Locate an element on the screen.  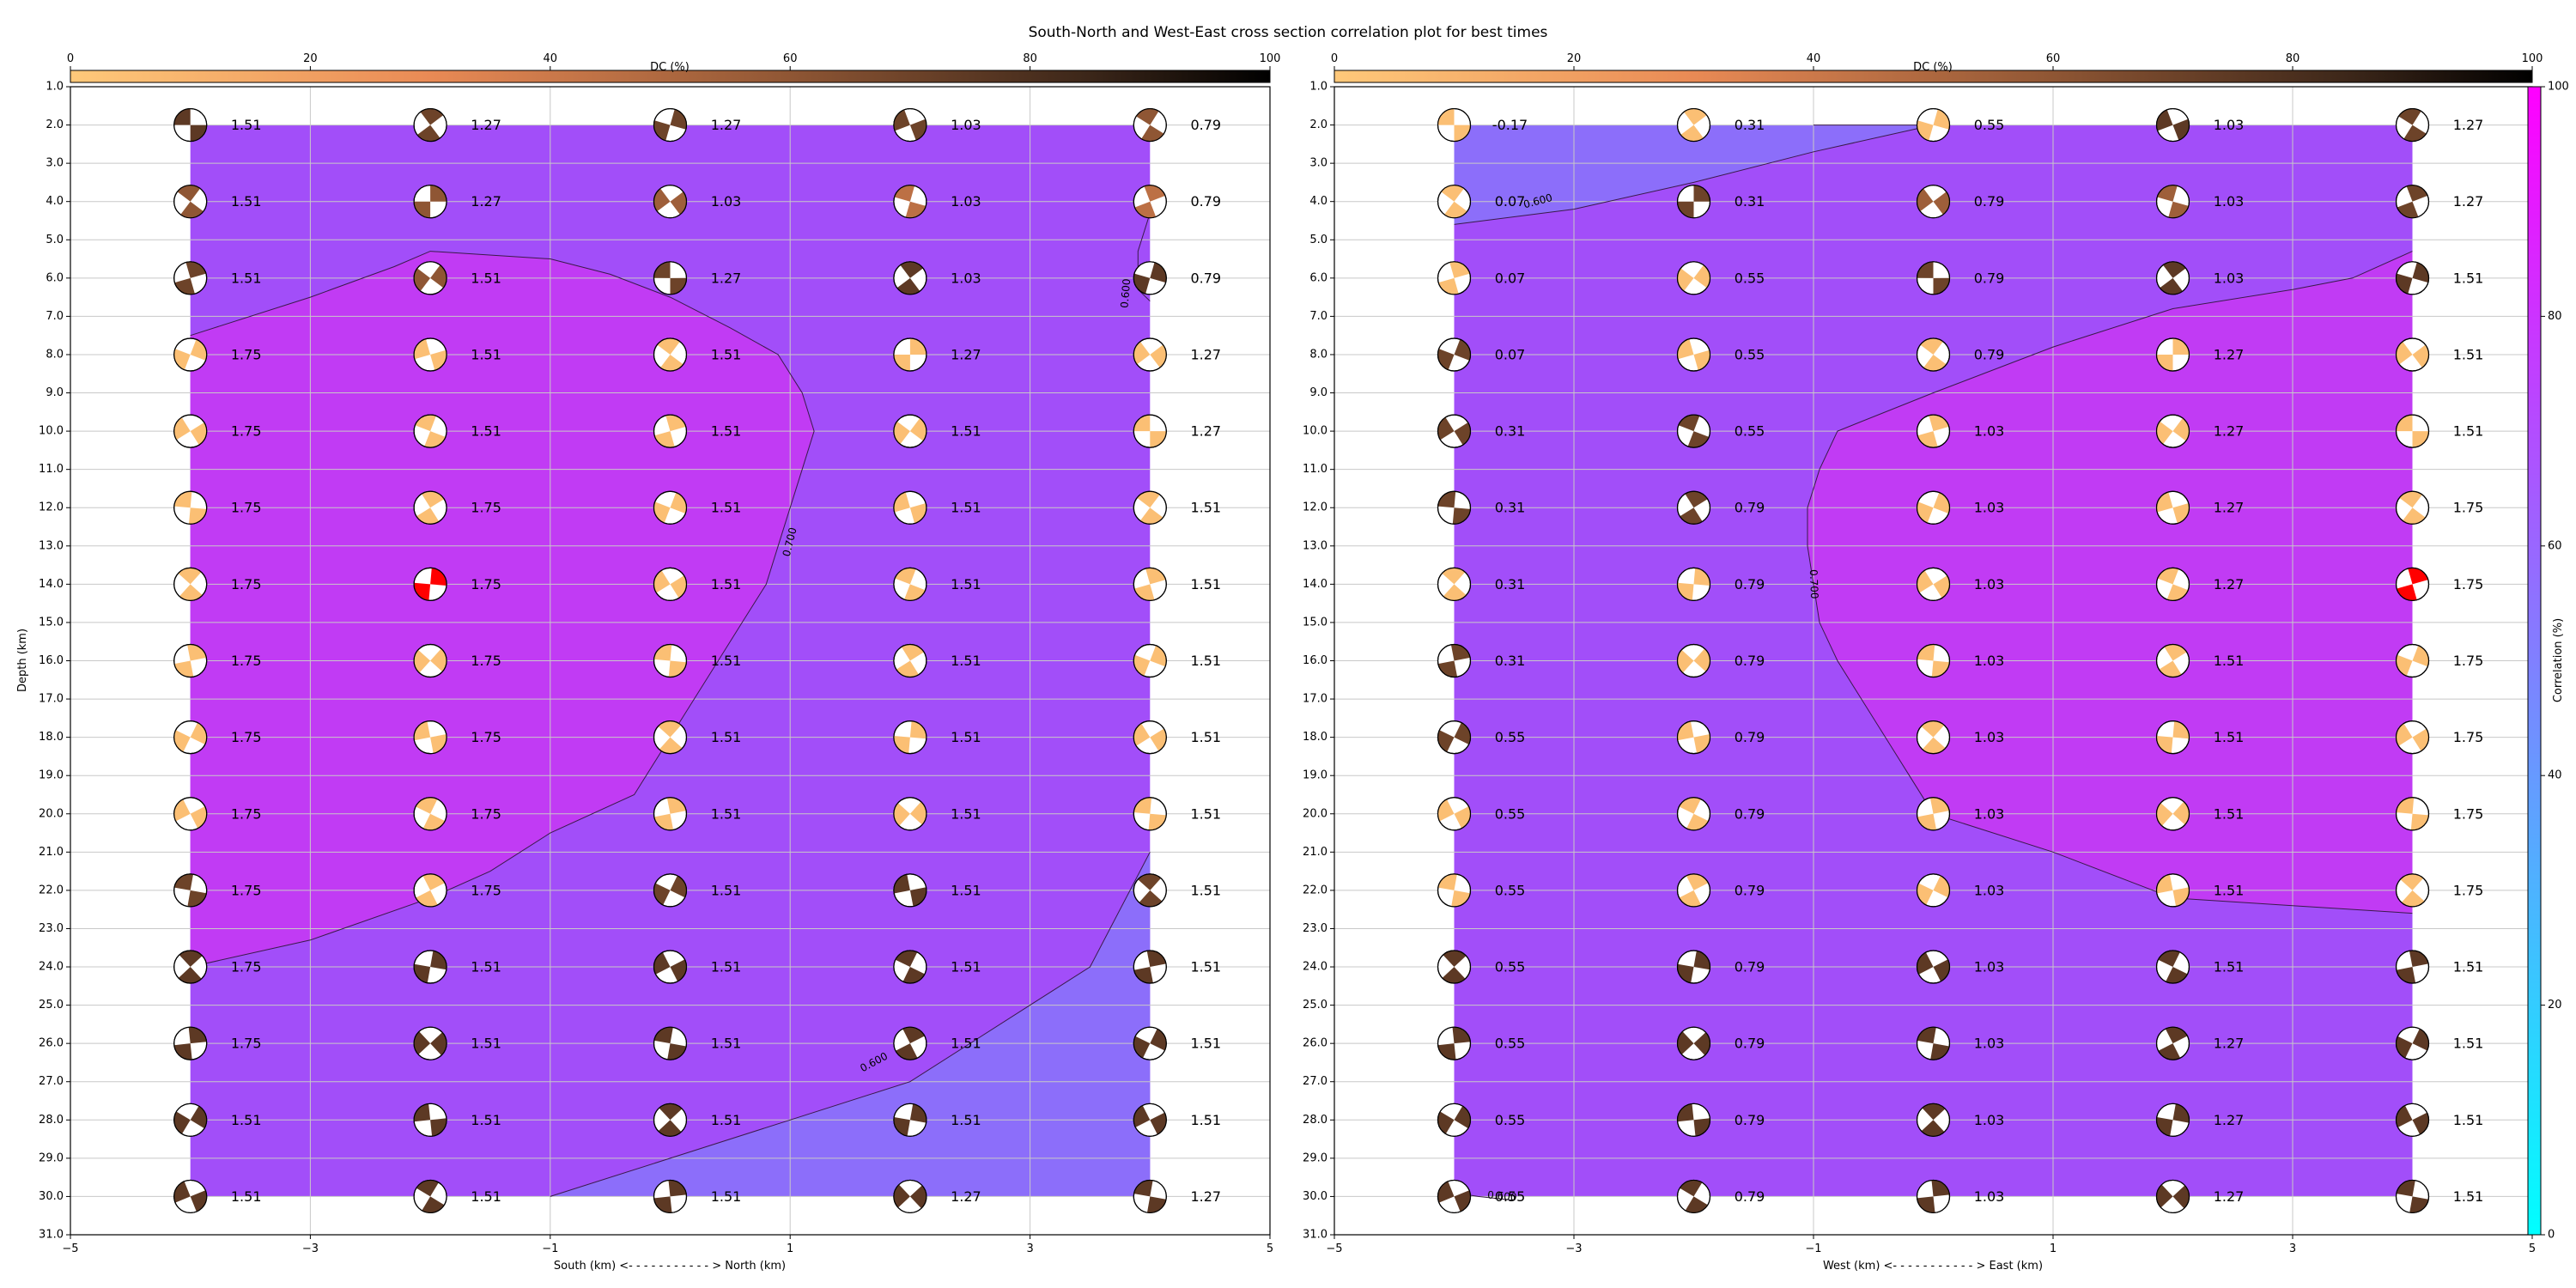
y-tick-label: 1.0 is located at coordinates (55, 87).